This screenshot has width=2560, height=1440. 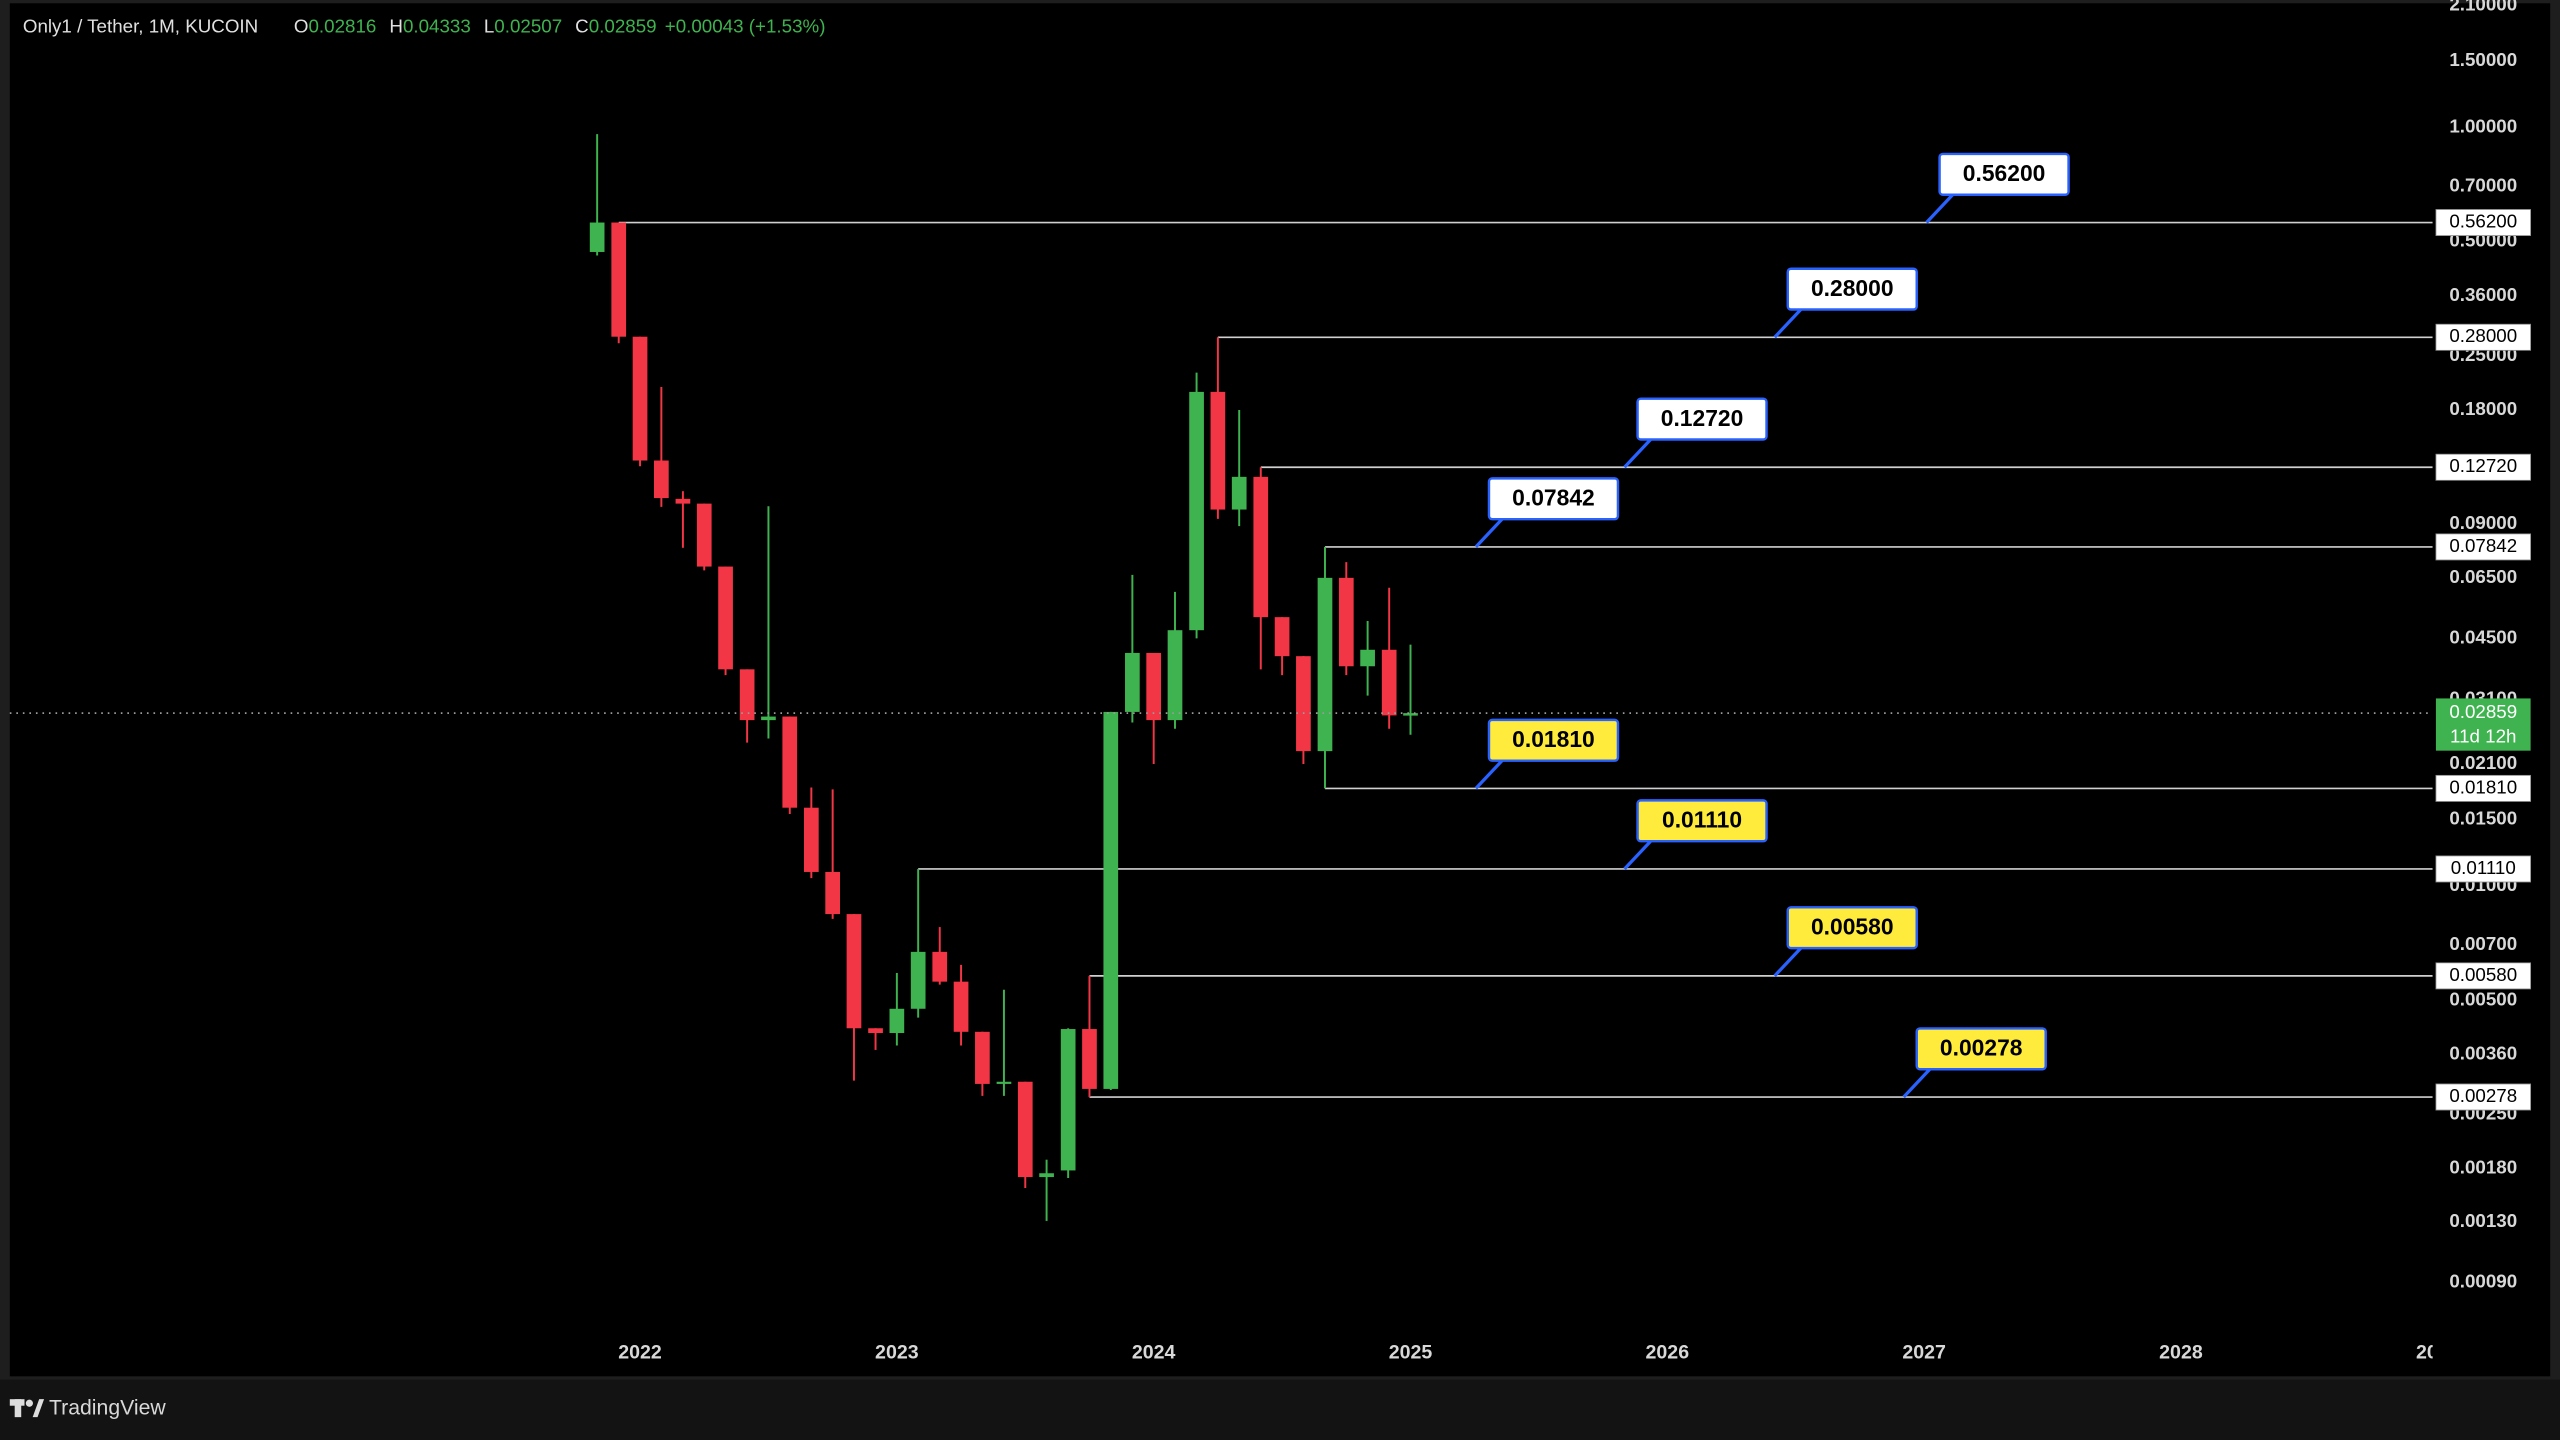 I want to click on ohlc-label: H, so click(x=396, y=26).